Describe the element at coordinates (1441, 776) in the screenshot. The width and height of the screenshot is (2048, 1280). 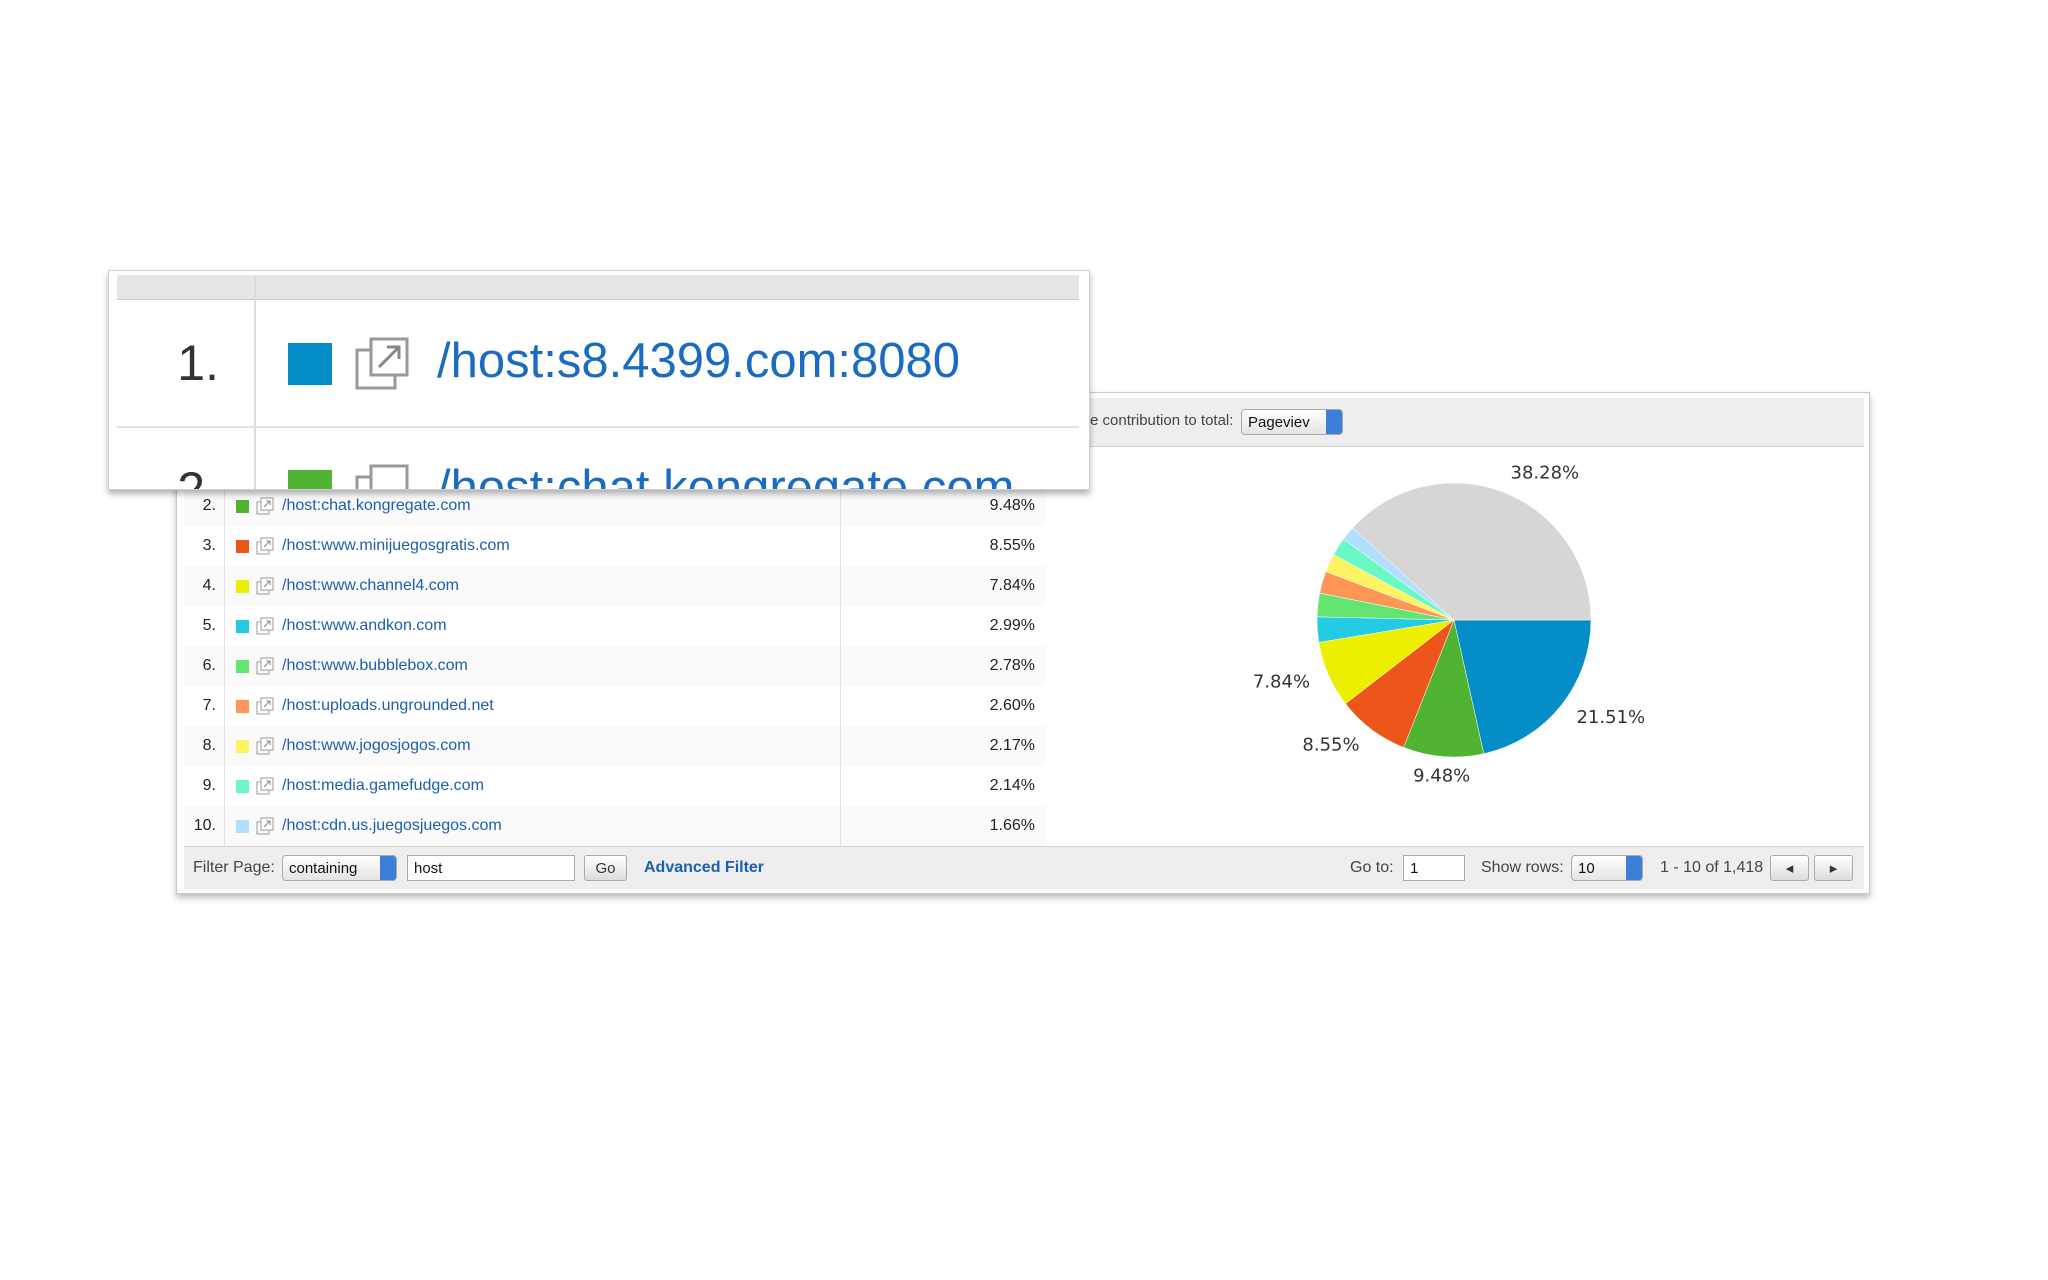
I see `slice-label: 9.48%` at that location.